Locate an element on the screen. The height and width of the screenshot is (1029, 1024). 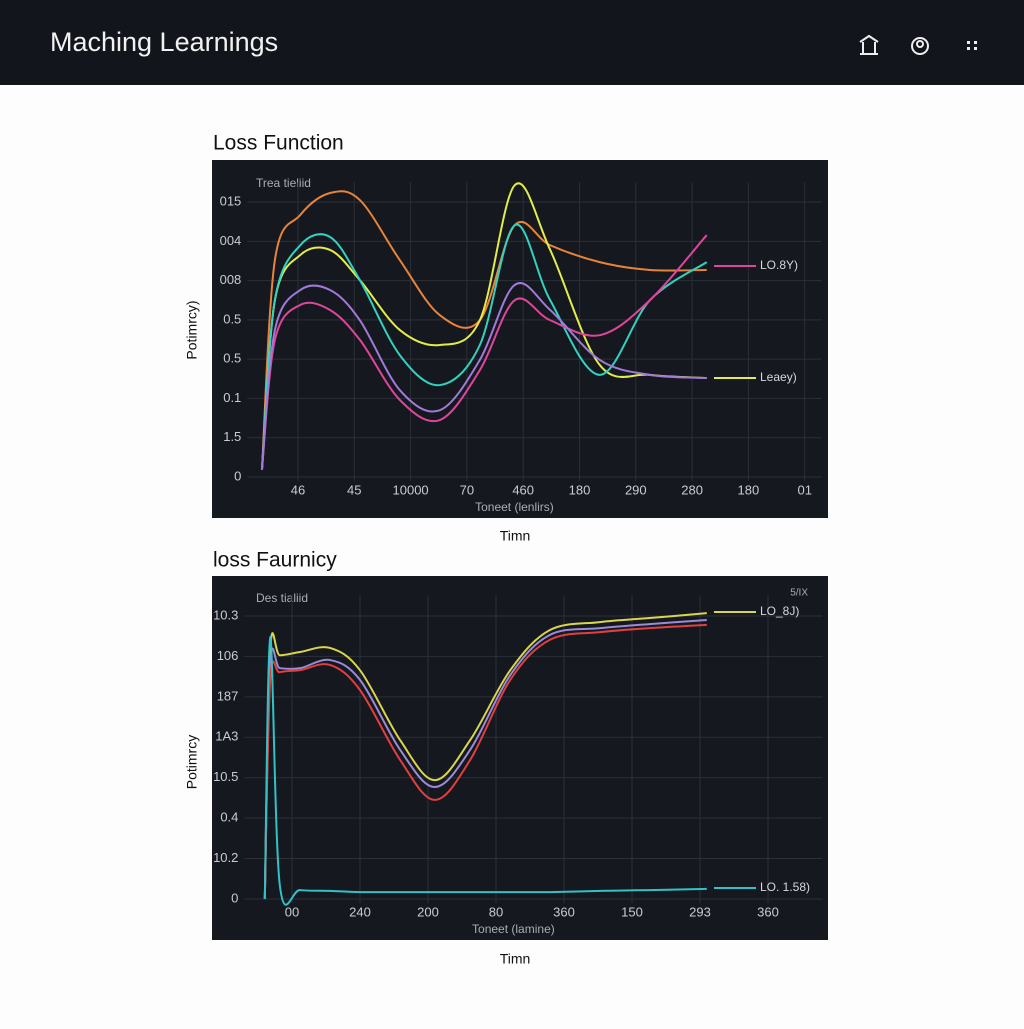
user-icon is located at coordinates (920, 46).